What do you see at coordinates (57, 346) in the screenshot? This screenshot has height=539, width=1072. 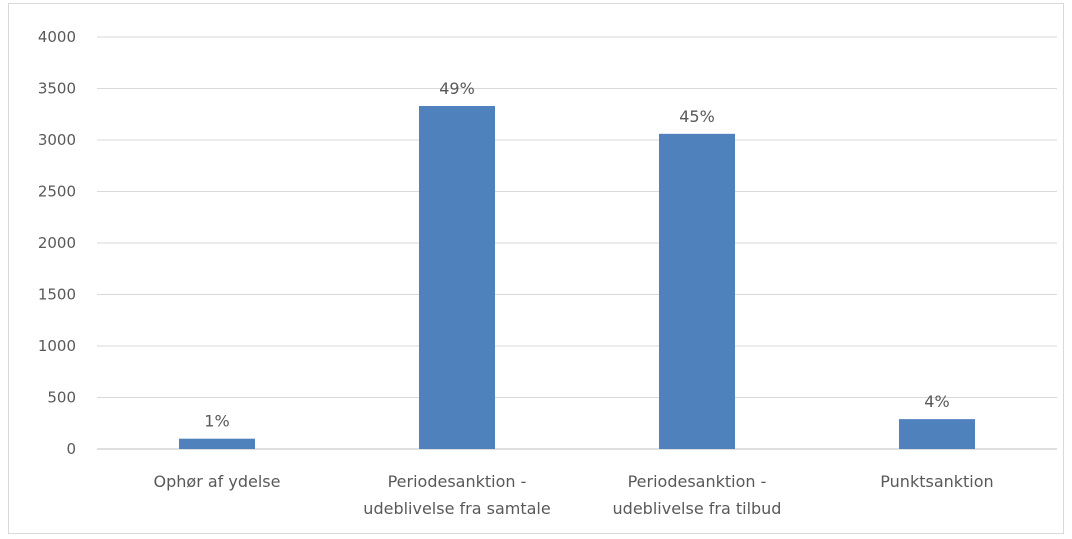 I see `y-tick-label: 1000` at bounding box center [57, 346].